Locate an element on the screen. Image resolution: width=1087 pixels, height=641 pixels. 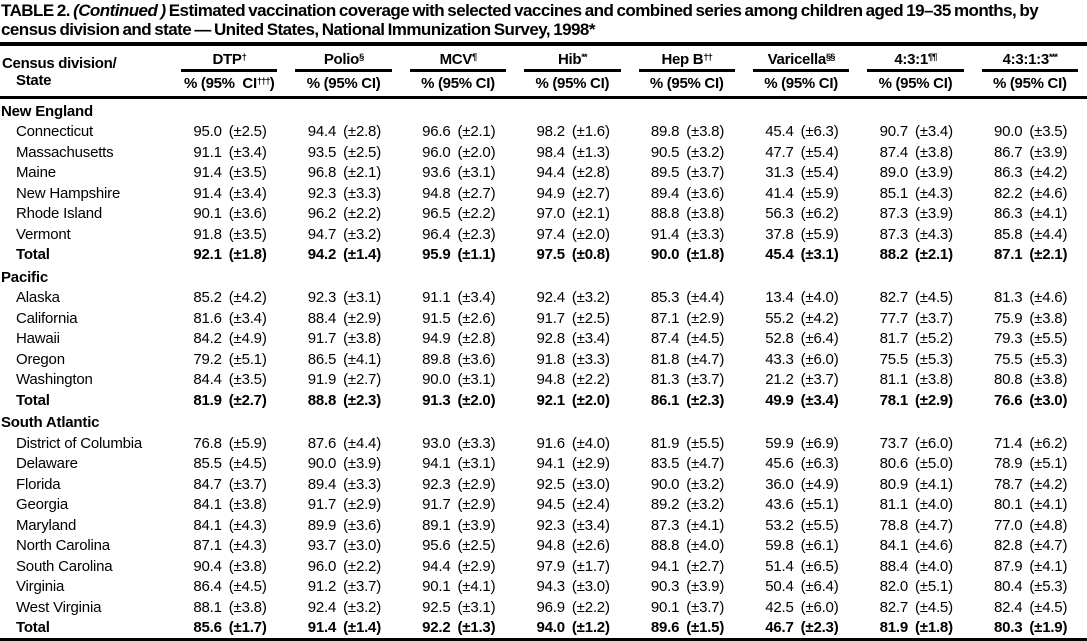
confidence-interval: (±3.2) is located at coordinates (590, 298).